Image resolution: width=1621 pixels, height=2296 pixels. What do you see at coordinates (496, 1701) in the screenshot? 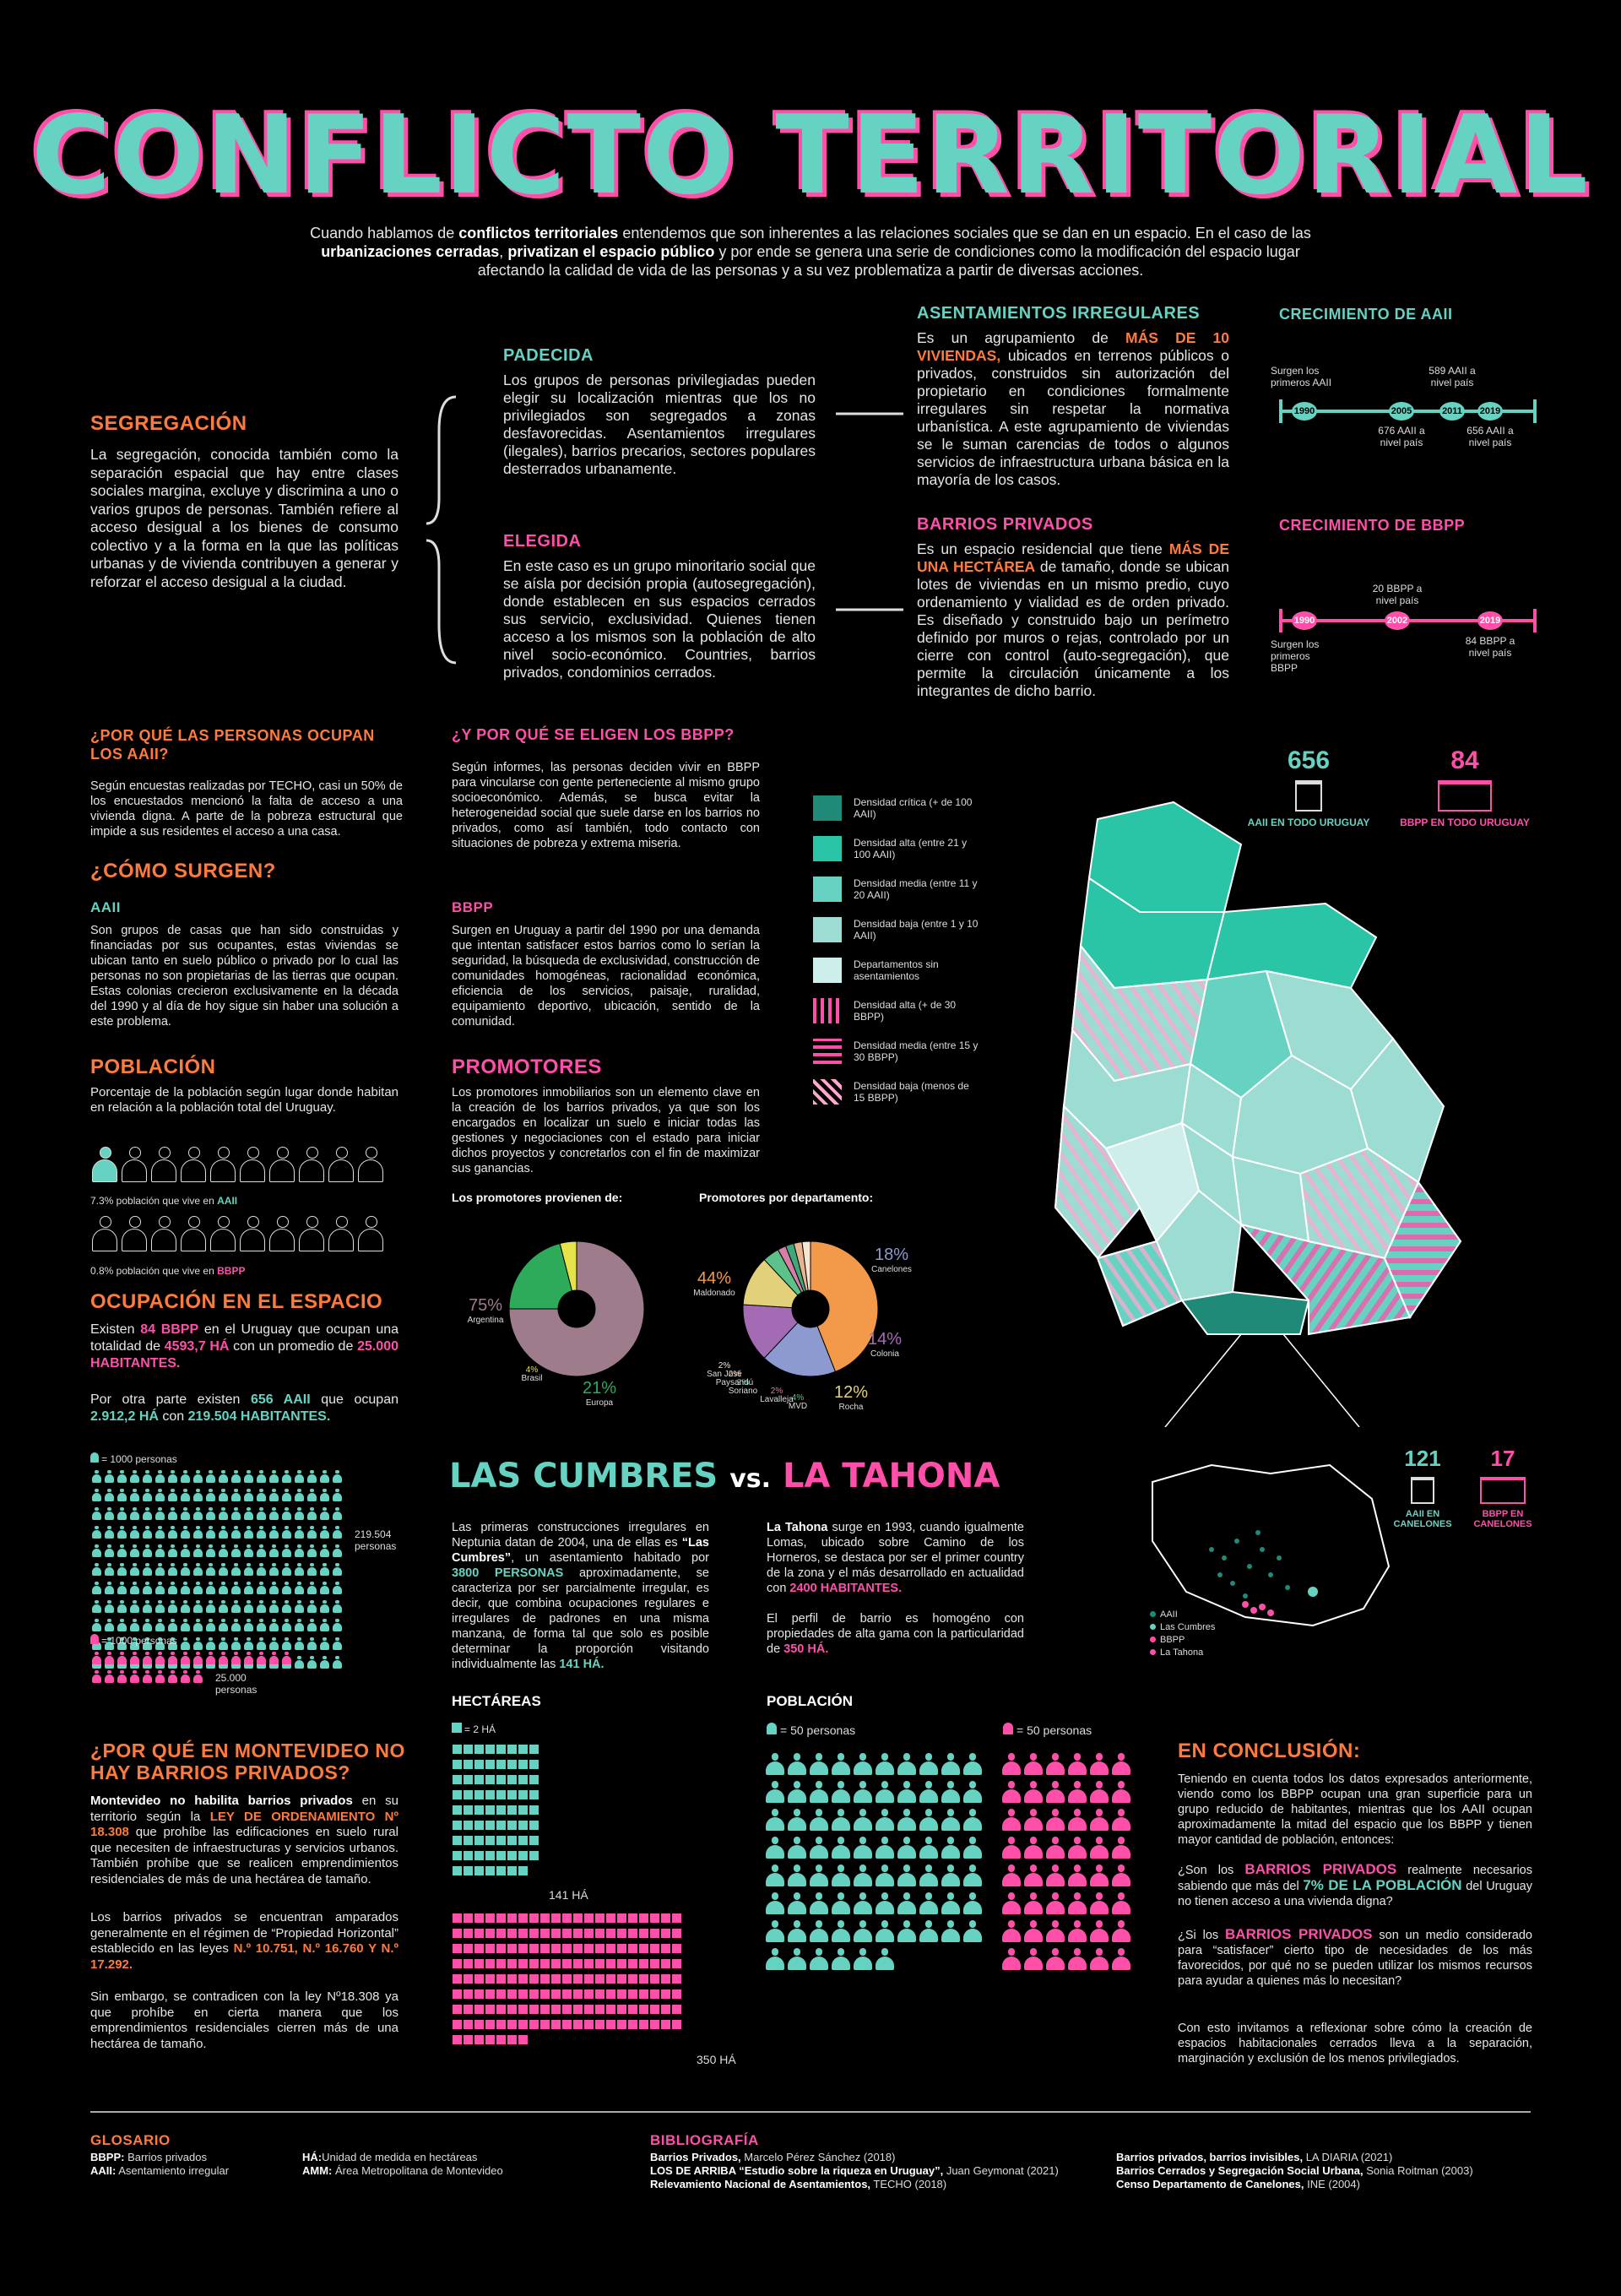
I see `hectareas-heading: HECTÁREAS` at bounding box center [496, 1701].